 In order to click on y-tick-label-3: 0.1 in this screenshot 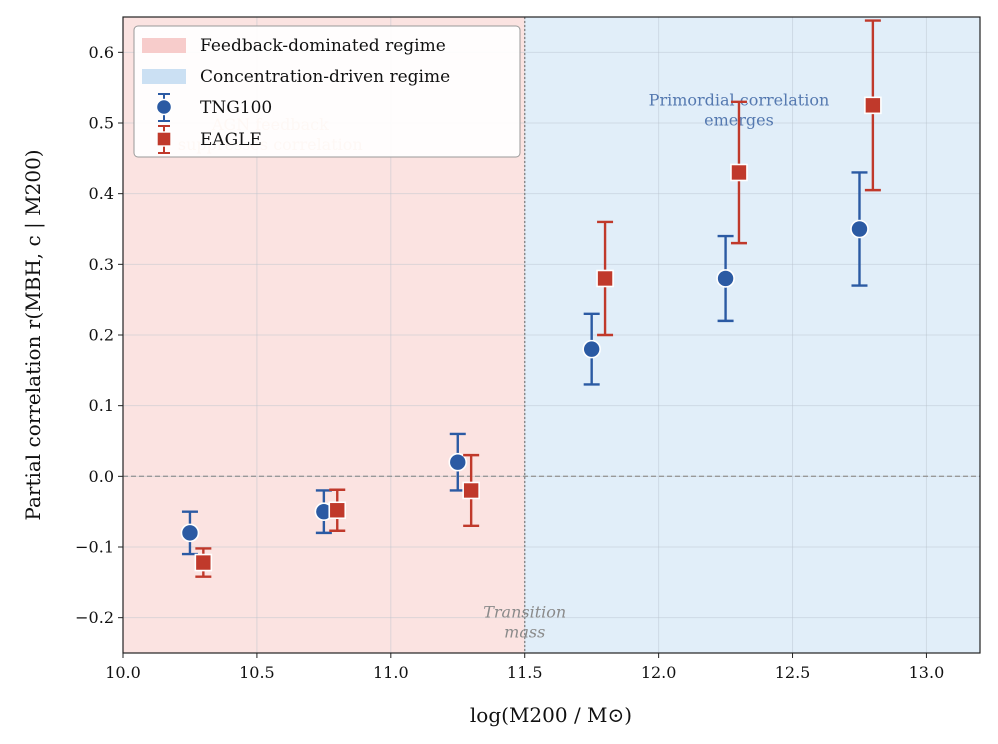, I will do `click(101, 405)`.